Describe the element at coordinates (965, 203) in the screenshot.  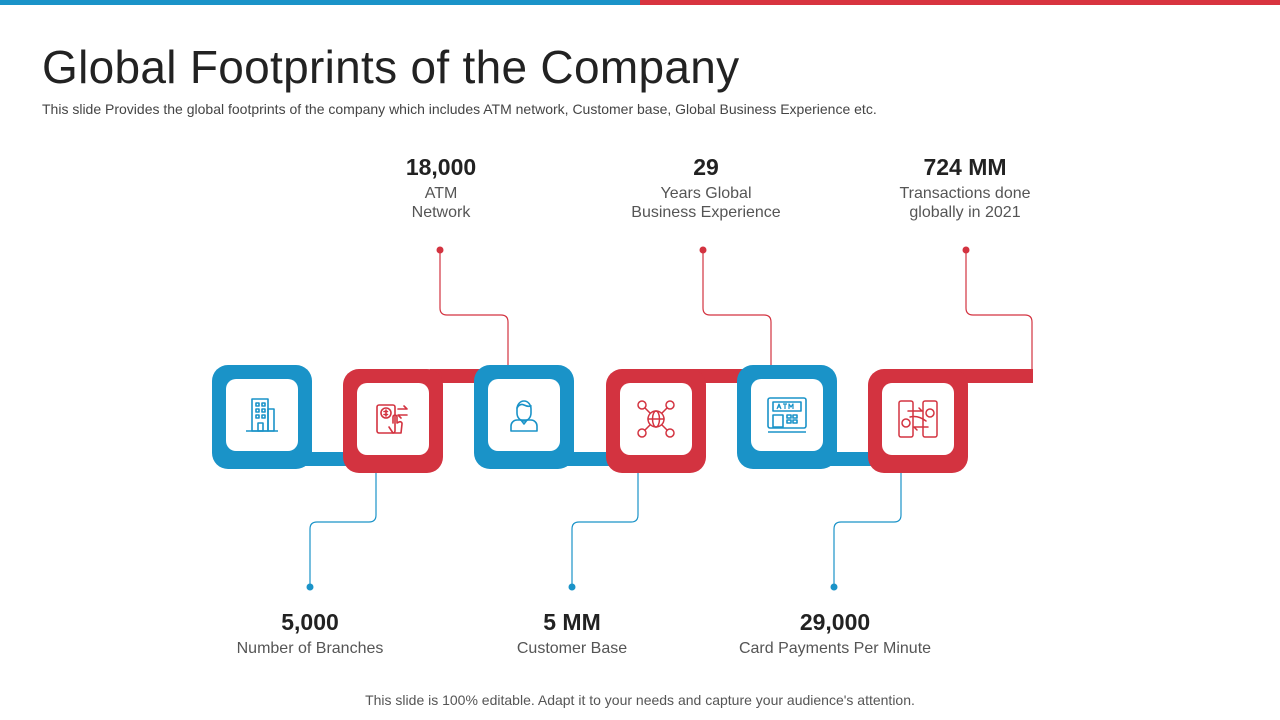
I see `stat-label: Transactions done globally in 2021` at that location.